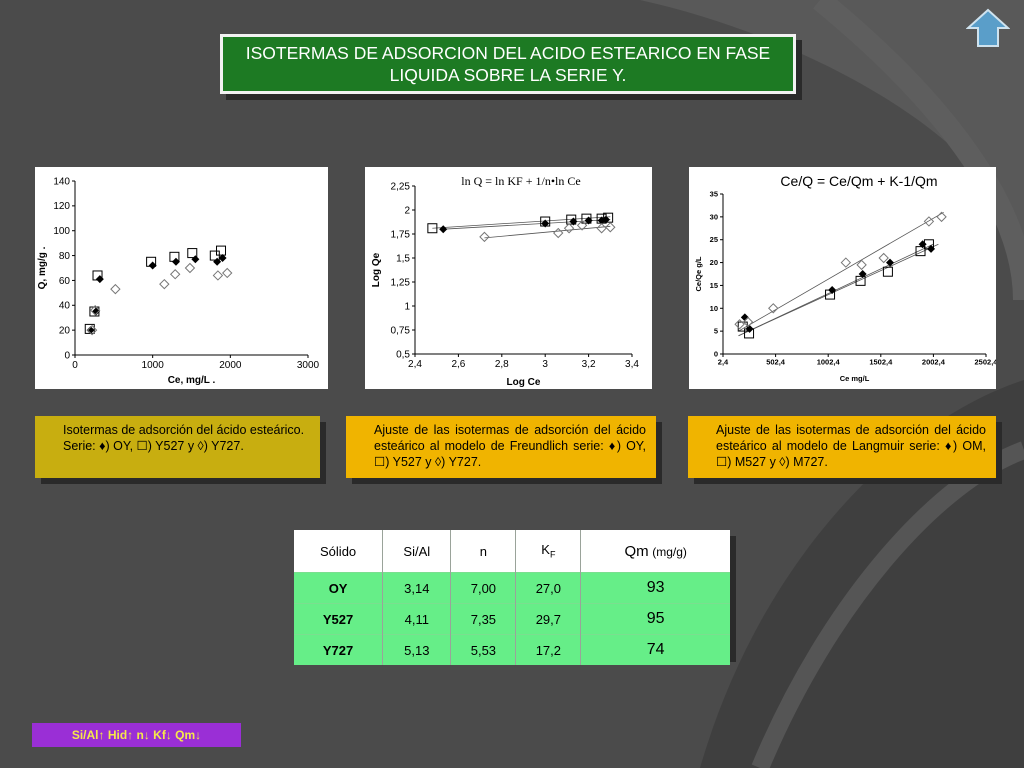  Describe the element at coordinates (714, 194) in the screenshot. I see `y-tick-label: 35` at that location.